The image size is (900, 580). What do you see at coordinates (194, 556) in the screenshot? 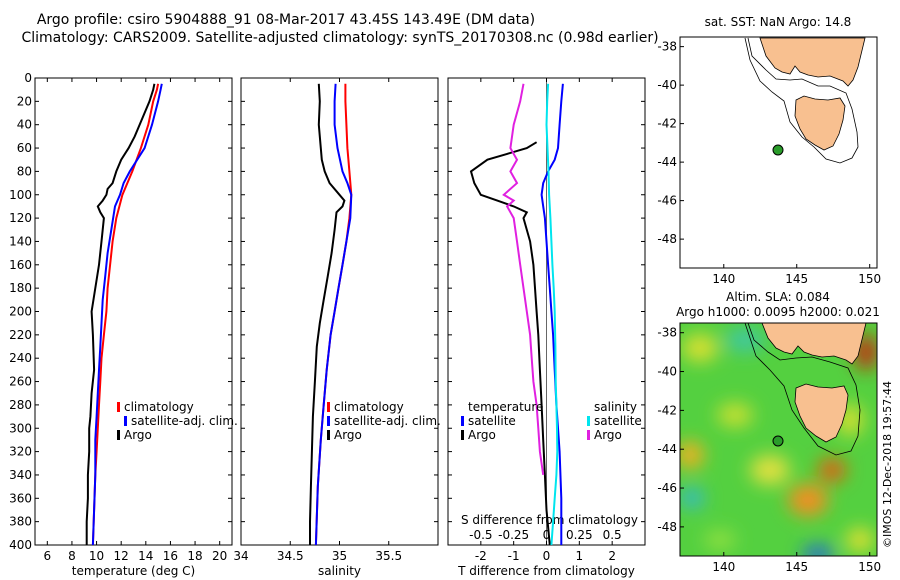
I see `x-tick-label: 18` at bounding box center [194, 556].